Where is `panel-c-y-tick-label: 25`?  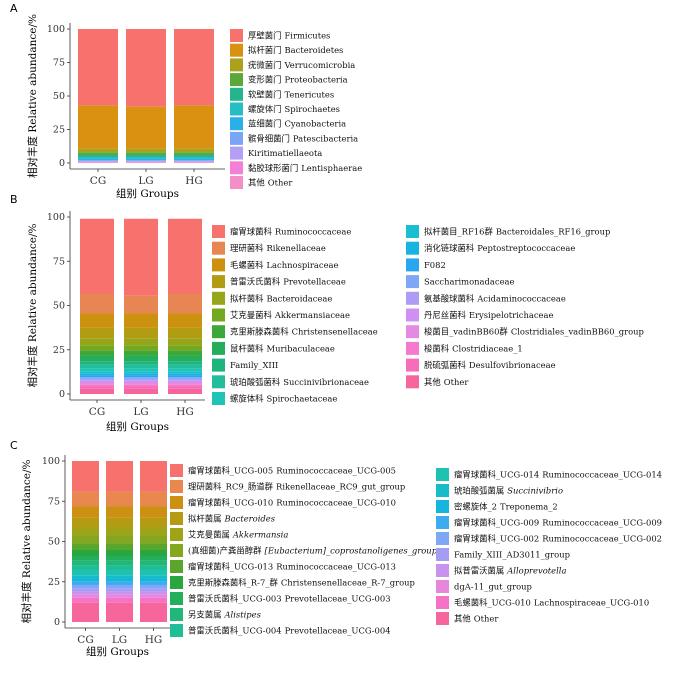
panel-c-y-tick-label: 25 is located at coordinates (54, 582).